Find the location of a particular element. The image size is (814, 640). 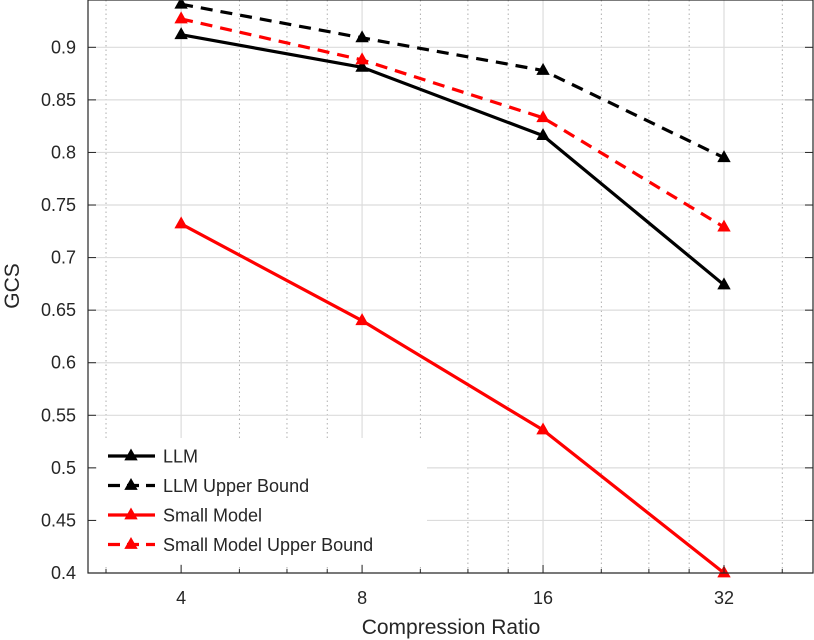

y-tick-label: 0.9 is located at coordinates (63, 47).